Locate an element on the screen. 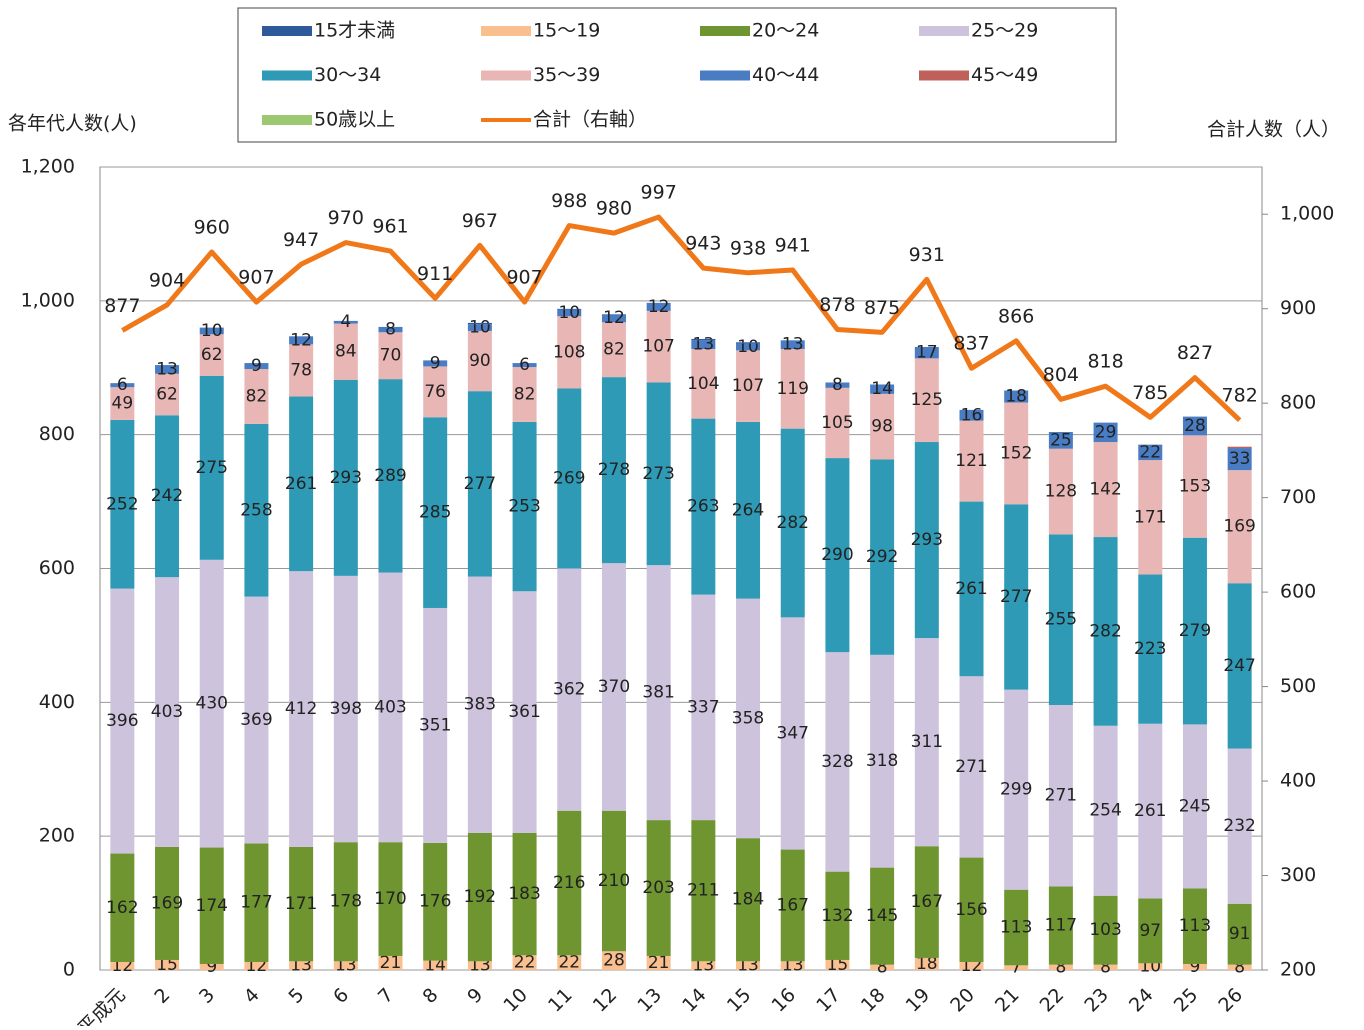  data-label: 183 is located at coordinates (524, 894).